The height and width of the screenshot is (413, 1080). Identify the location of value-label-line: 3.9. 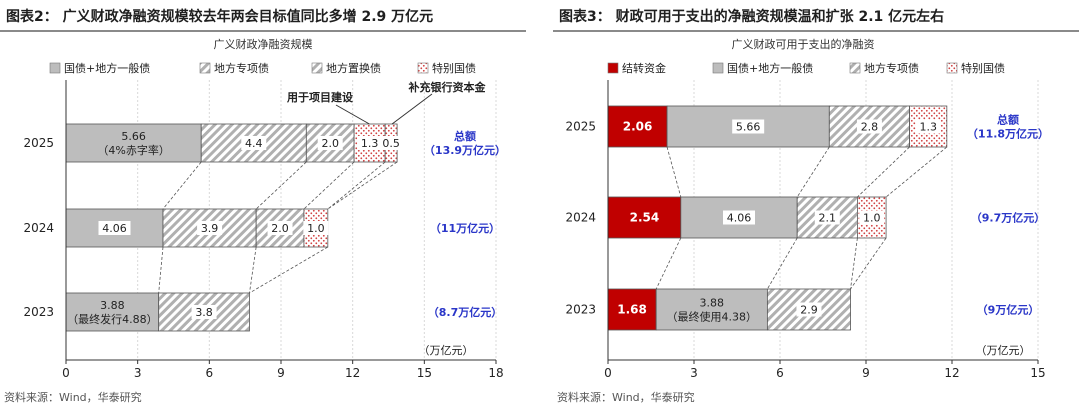
(210, 228).